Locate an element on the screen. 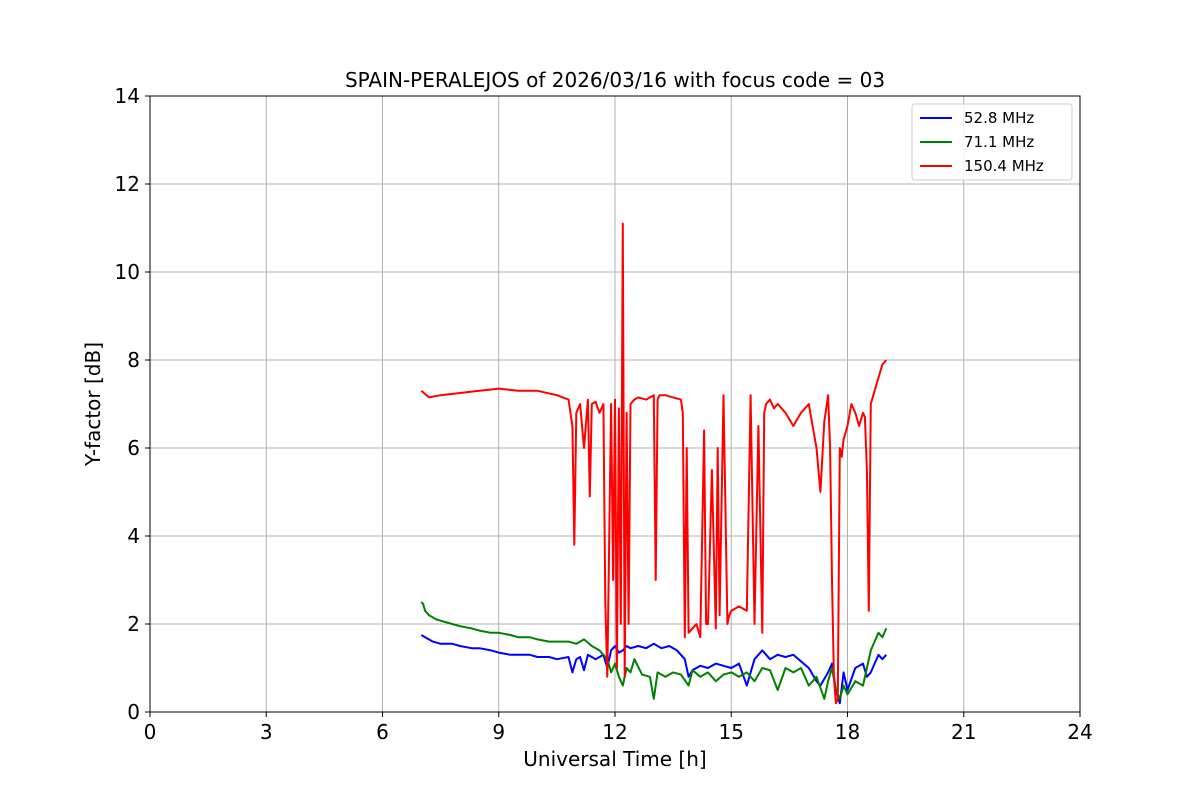 This screenshot has height=800, width=1200. x-tick-label: 21 is located at coordinates (963, 732).